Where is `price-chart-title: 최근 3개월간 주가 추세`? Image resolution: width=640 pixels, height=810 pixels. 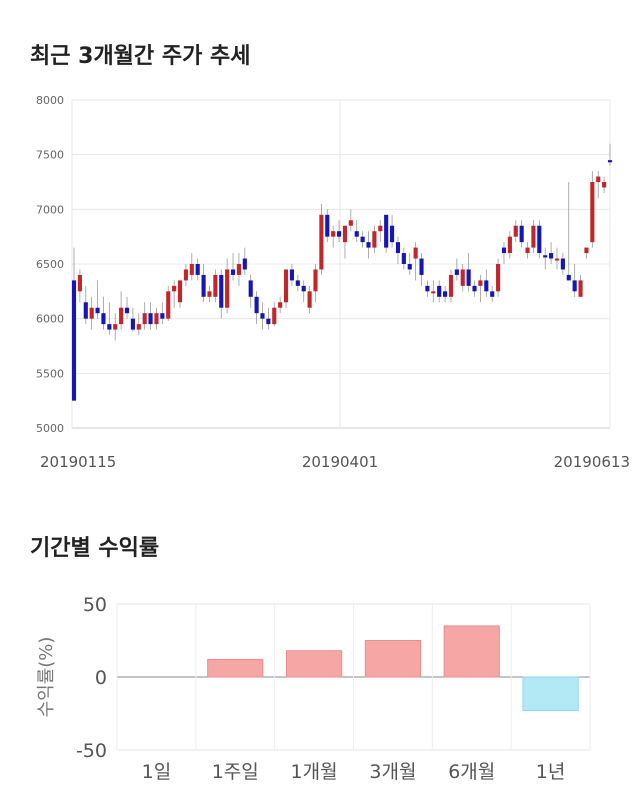 price-chart-title: 최근 3개월간 주가 추세 is located at coordinates (140, 56).